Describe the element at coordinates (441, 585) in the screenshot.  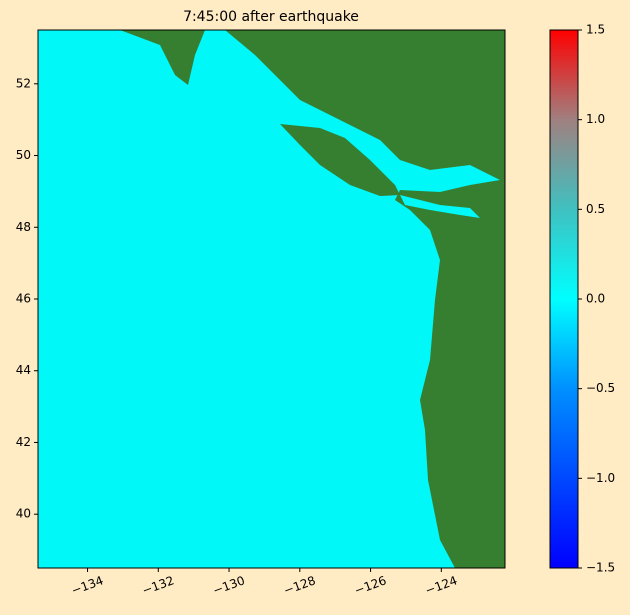
I see `x-tick-label: −124` at that location.